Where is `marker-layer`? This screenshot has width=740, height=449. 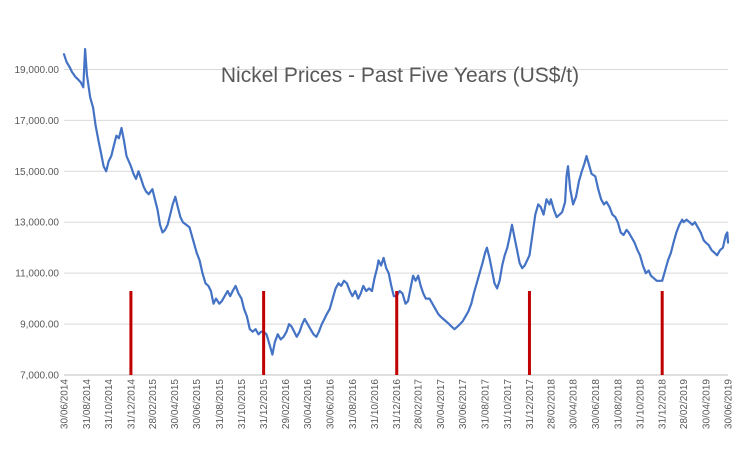 marker-layer is located at coordinates (396, 332).